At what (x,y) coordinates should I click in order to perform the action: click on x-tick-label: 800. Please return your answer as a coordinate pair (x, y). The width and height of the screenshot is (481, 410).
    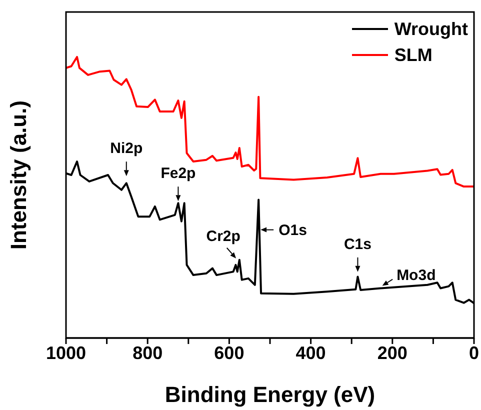
    Looking at the image, I should click on (147, 352).